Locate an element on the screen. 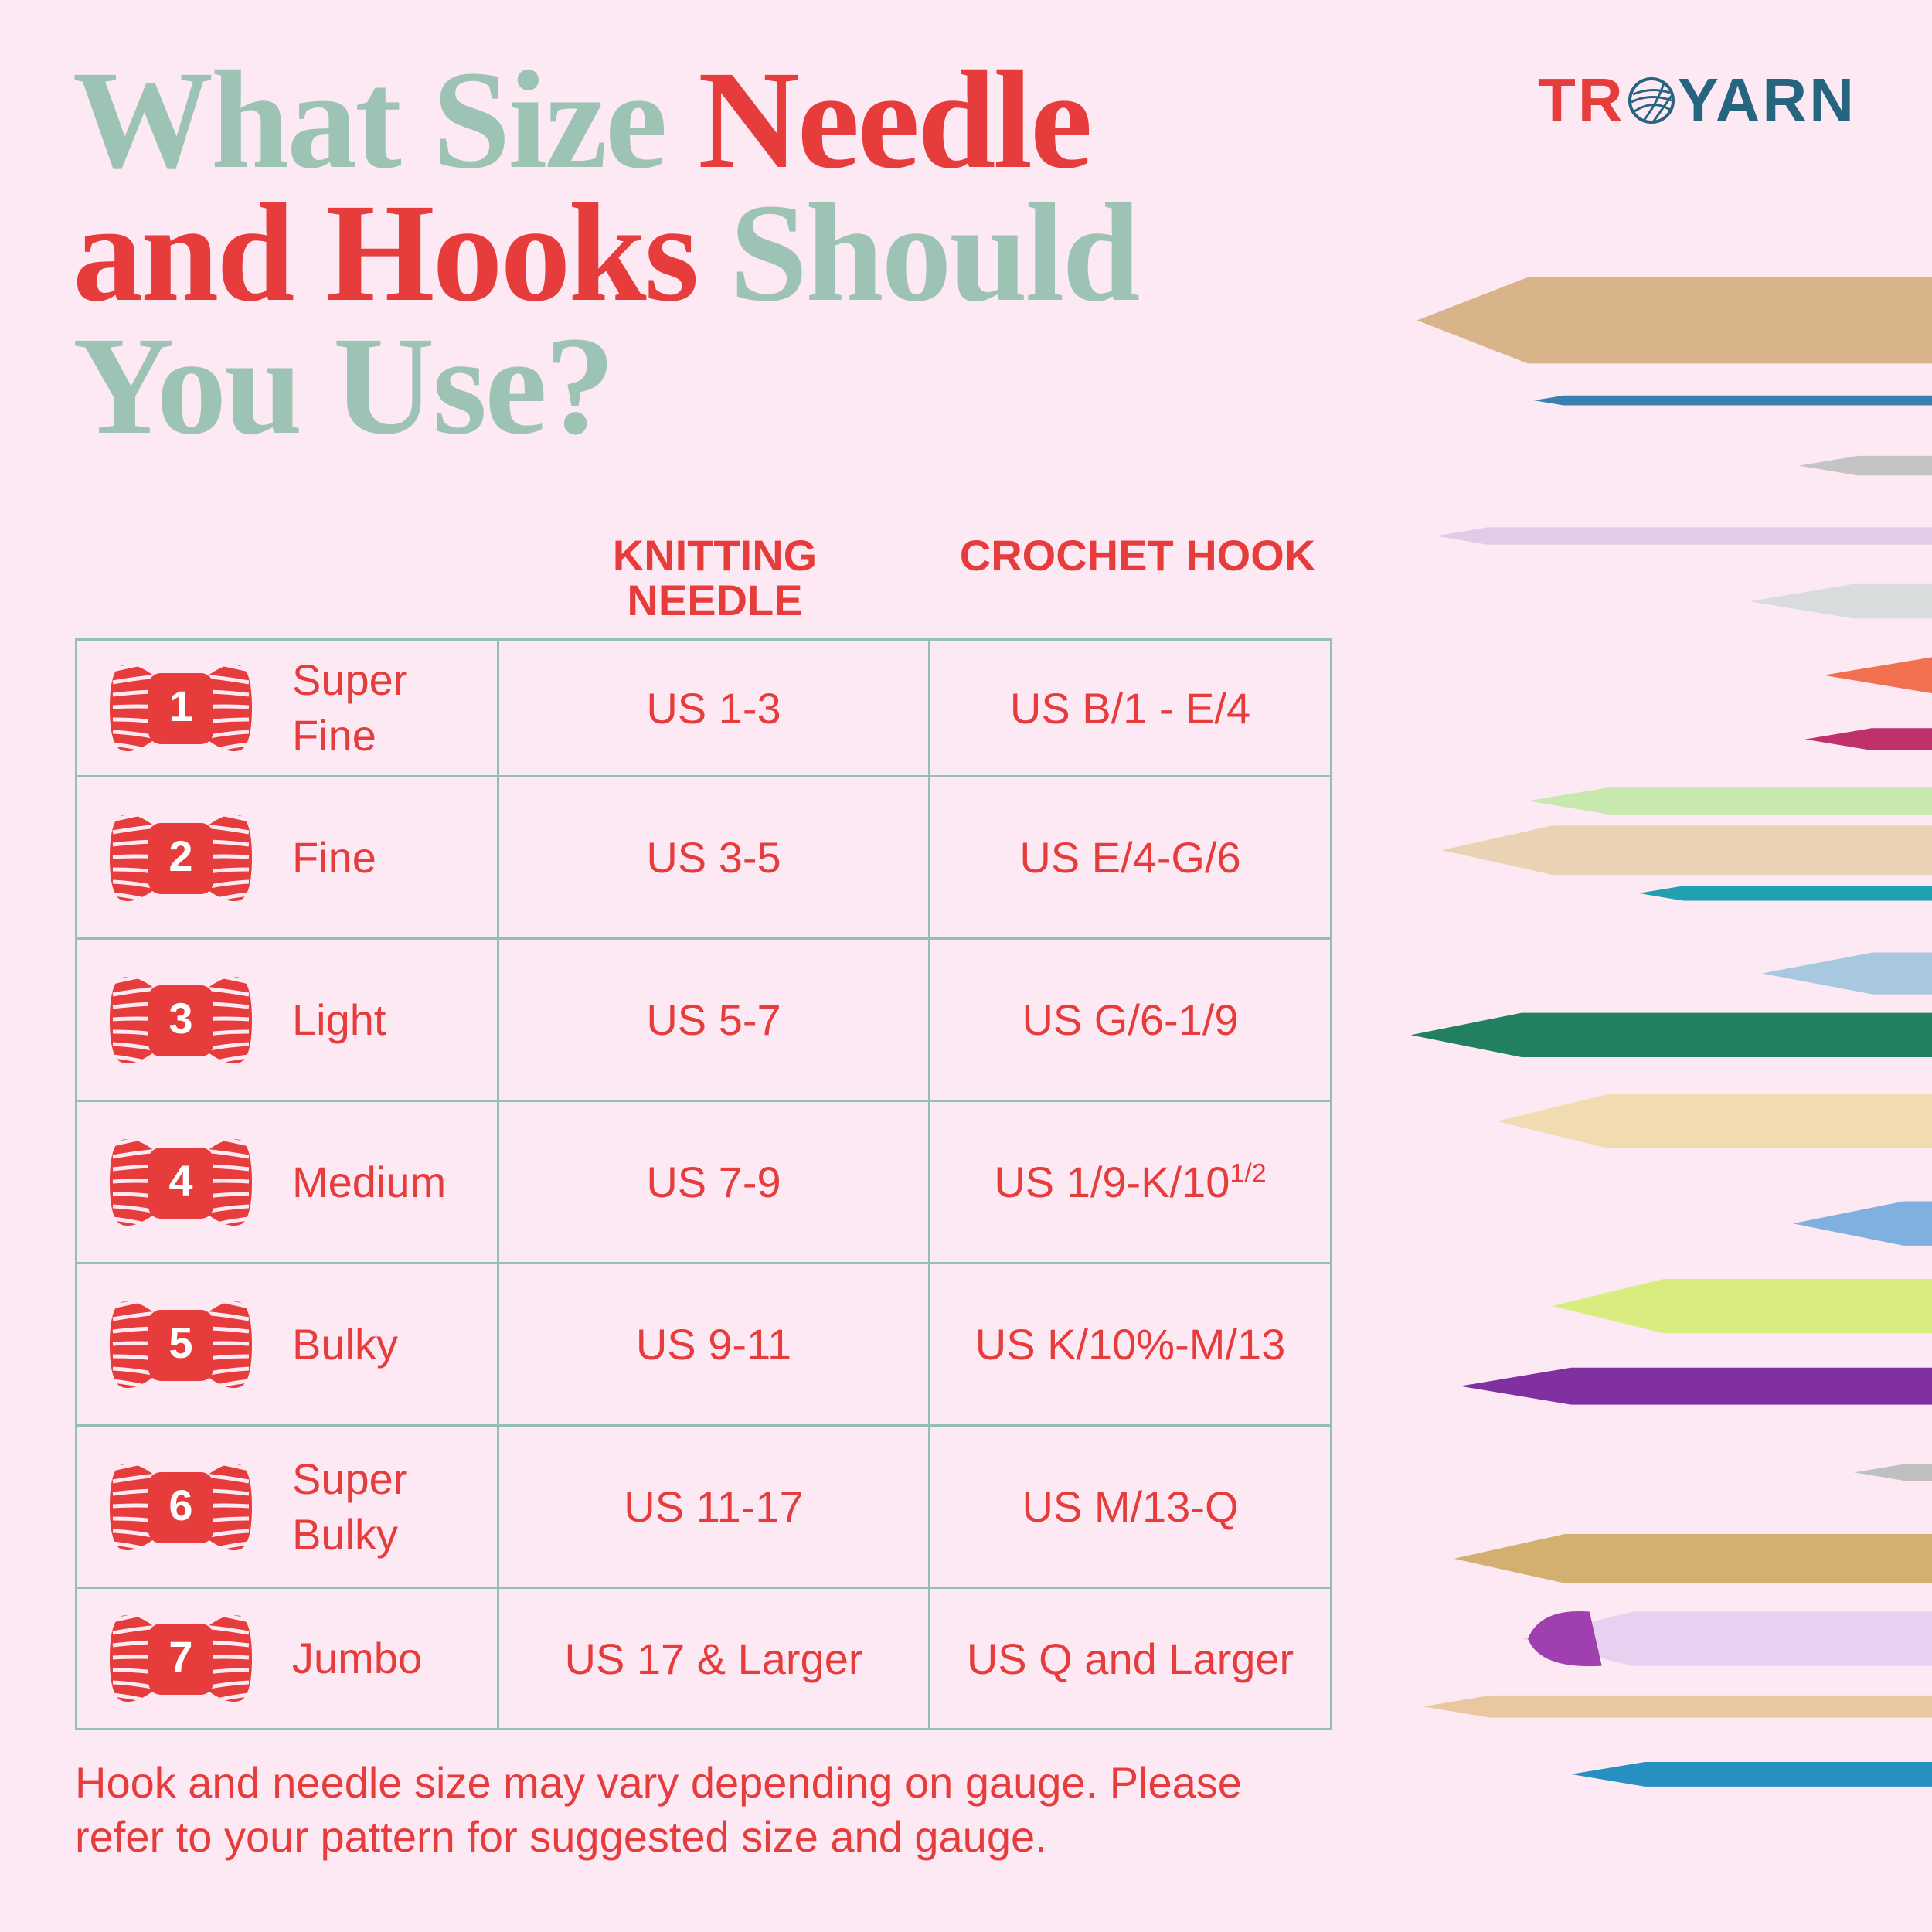 Image resolution: width=1932 pixels, height=1932 pixels. crochet-hook-size: US E/4-G/6 is located at coordinates (1130, 857).